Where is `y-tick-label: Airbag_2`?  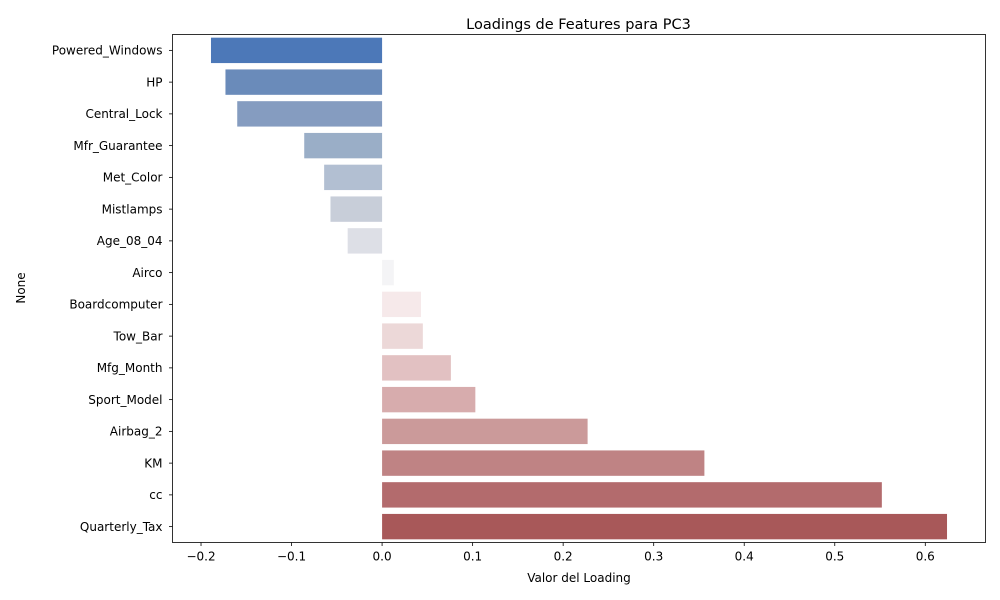
y-tick-label: Airbag_2 is located at coordinates (136, 432).